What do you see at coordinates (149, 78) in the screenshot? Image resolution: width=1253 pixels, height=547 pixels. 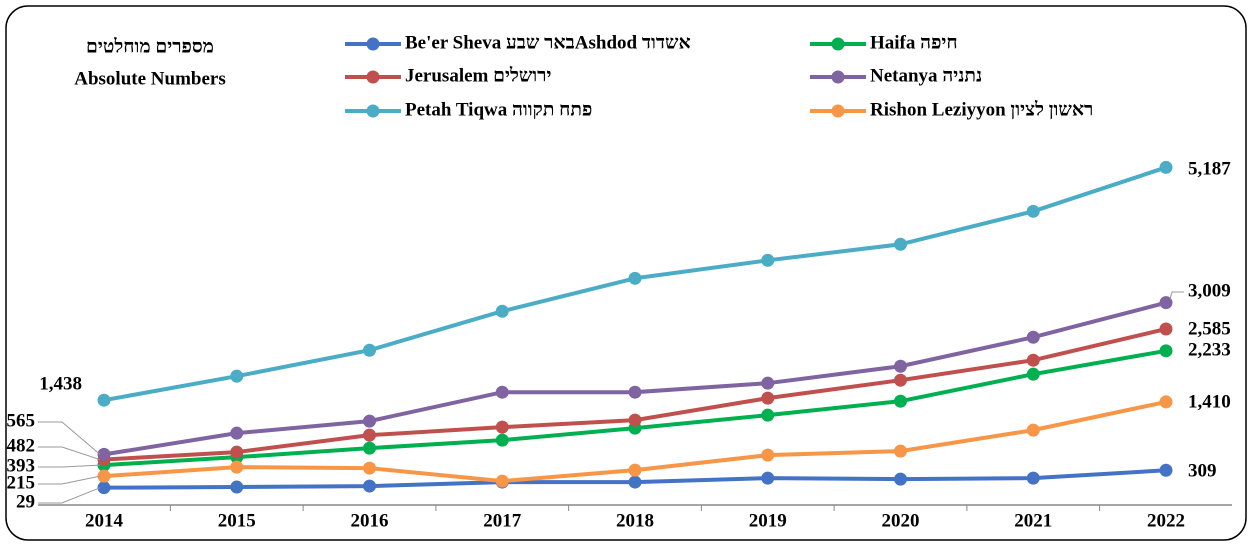 I see `chart-title: Absolute Numbers` at bounding box center [149, 78].